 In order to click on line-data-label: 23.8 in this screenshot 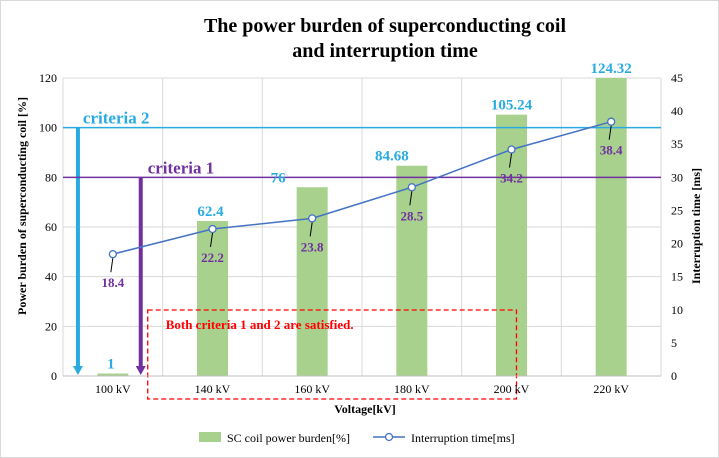, I will do `click(312, 246)`.